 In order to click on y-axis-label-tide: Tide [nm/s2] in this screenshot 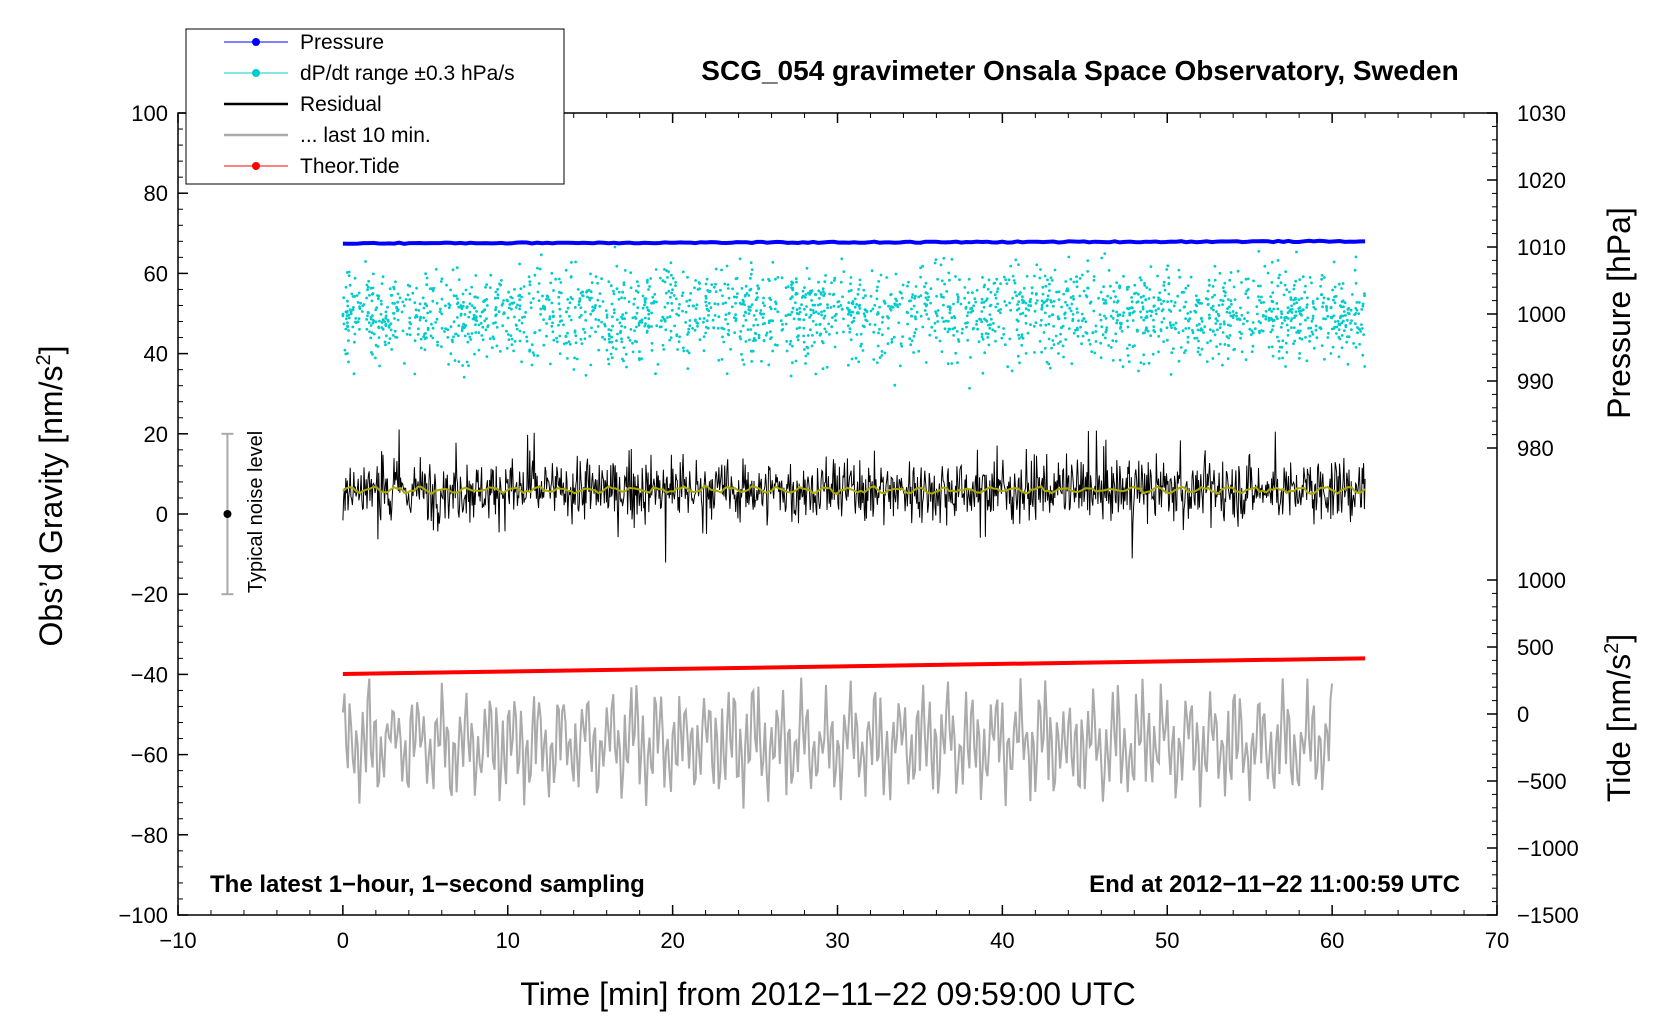, I will do `click(1619, 718)`.